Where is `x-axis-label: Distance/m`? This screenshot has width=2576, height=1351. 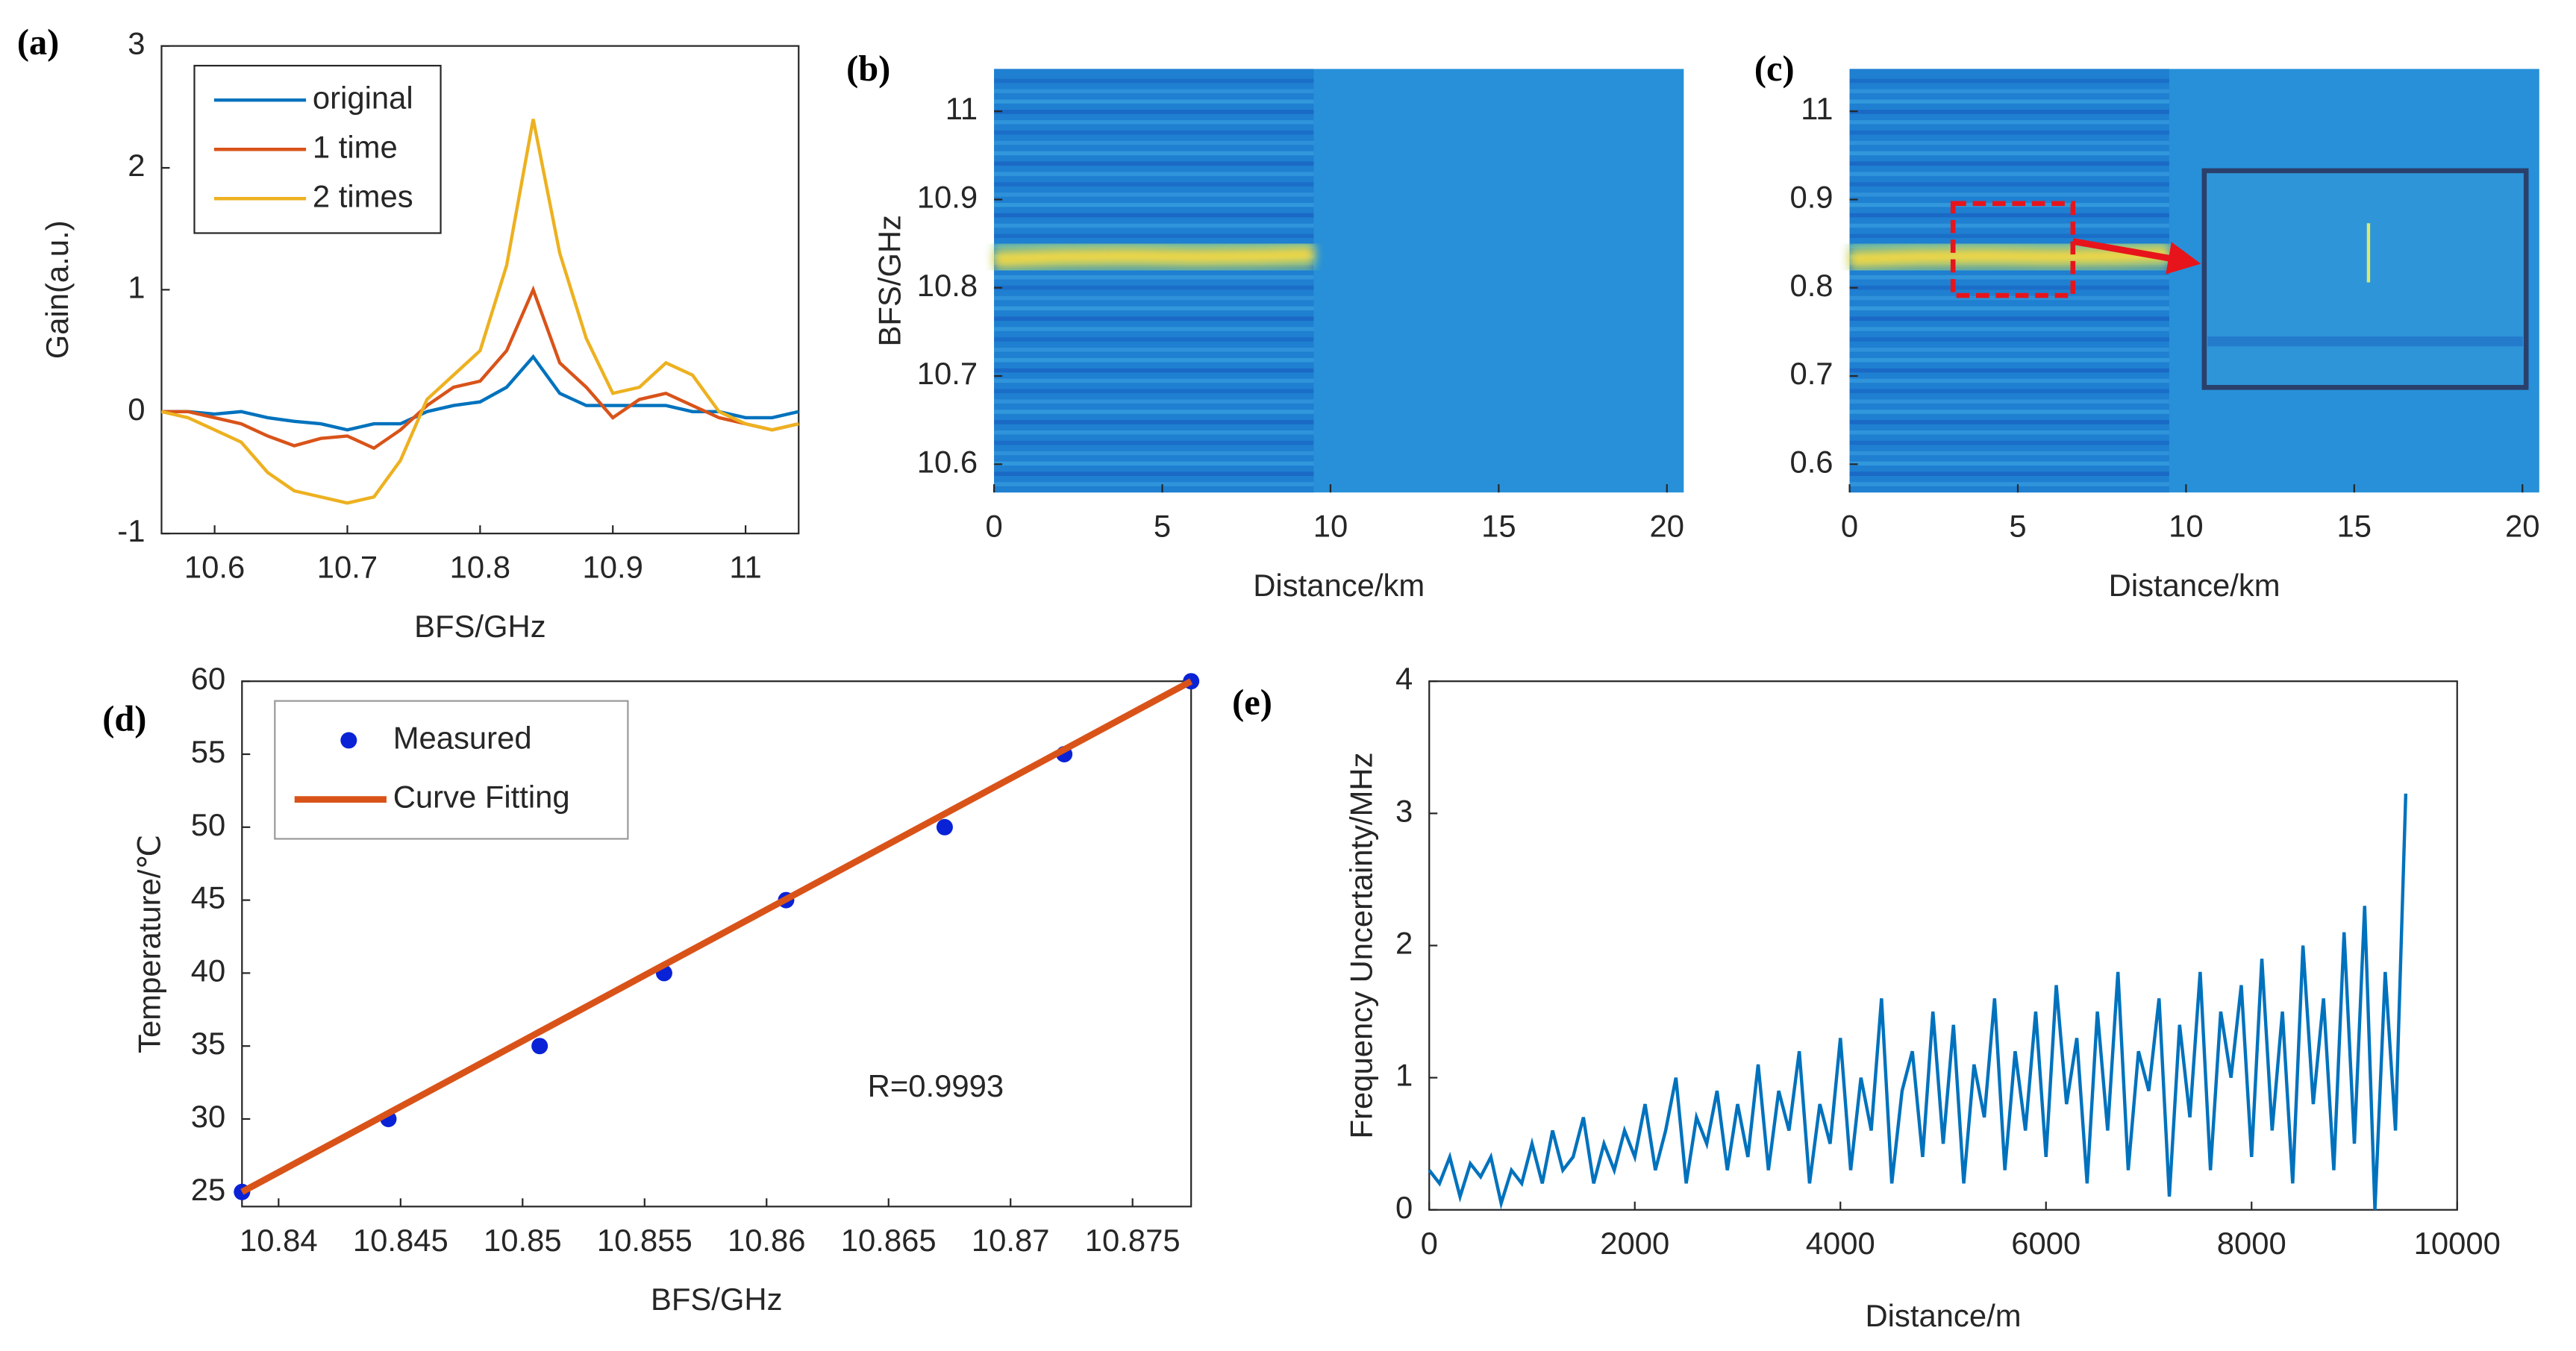 x-axis-label: Distance/m is located at coordinates (1943, 1315).